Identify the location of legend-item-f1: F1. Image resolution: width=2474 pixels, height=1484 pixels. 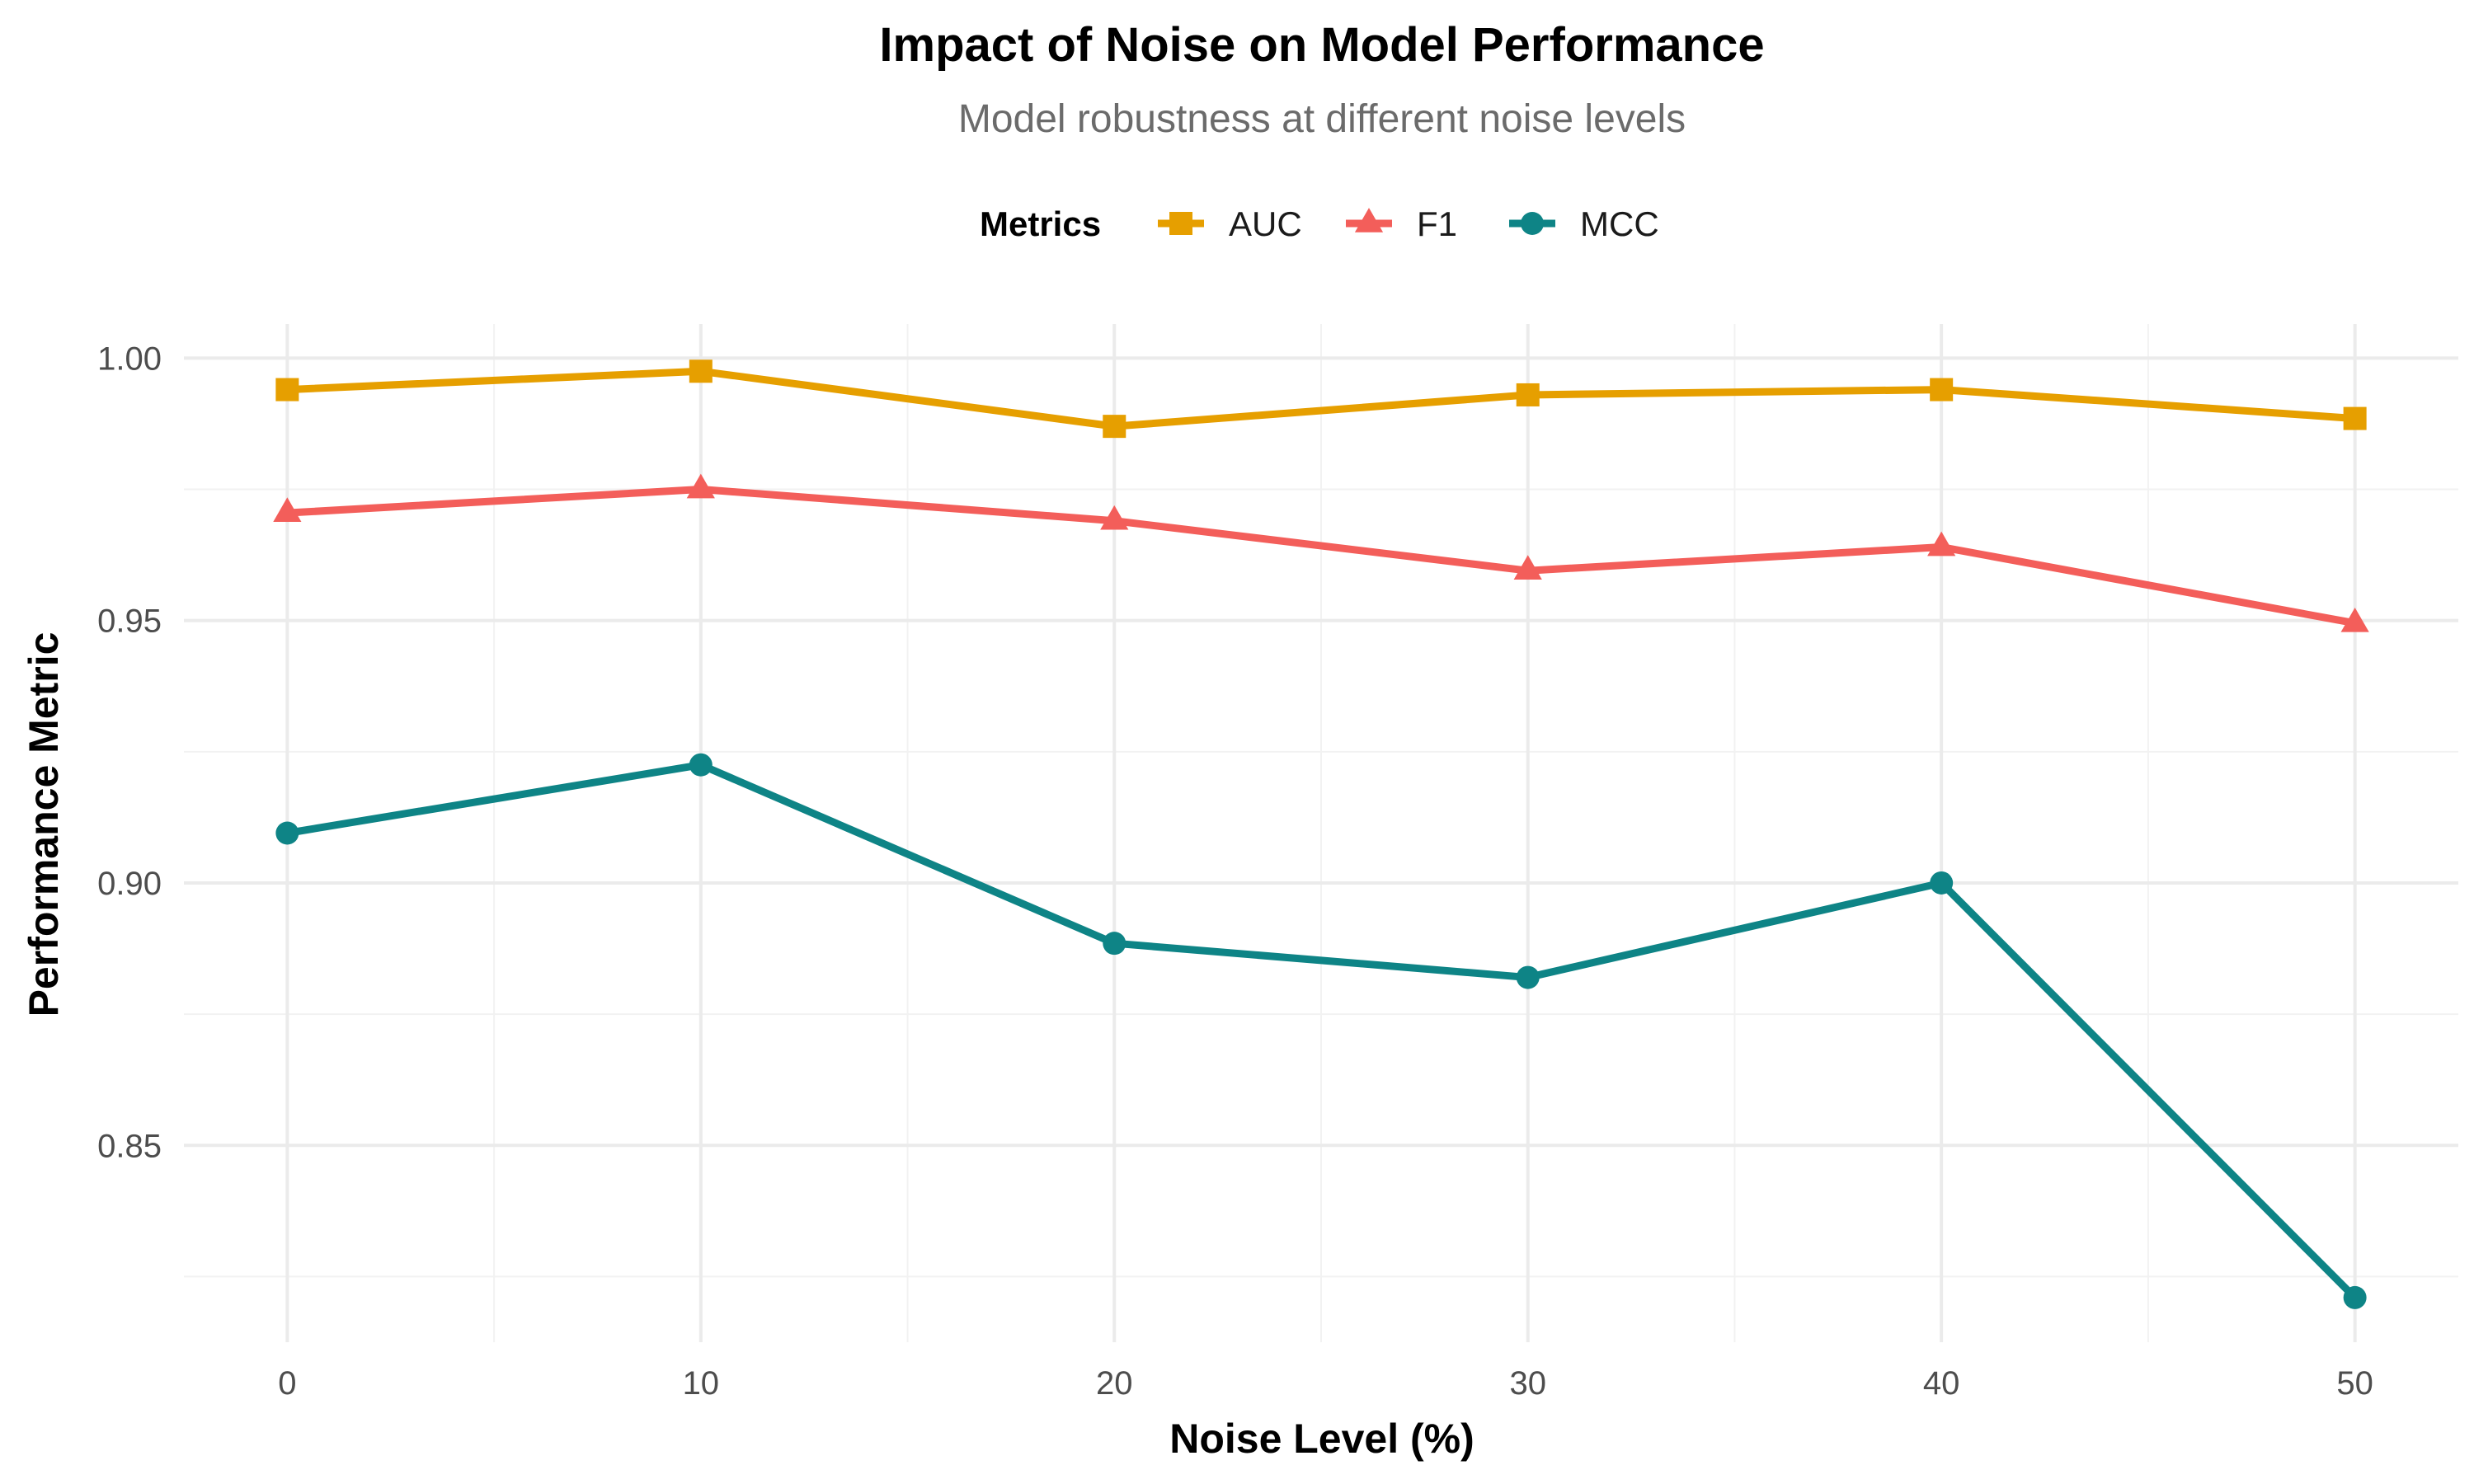
(1401, 223).